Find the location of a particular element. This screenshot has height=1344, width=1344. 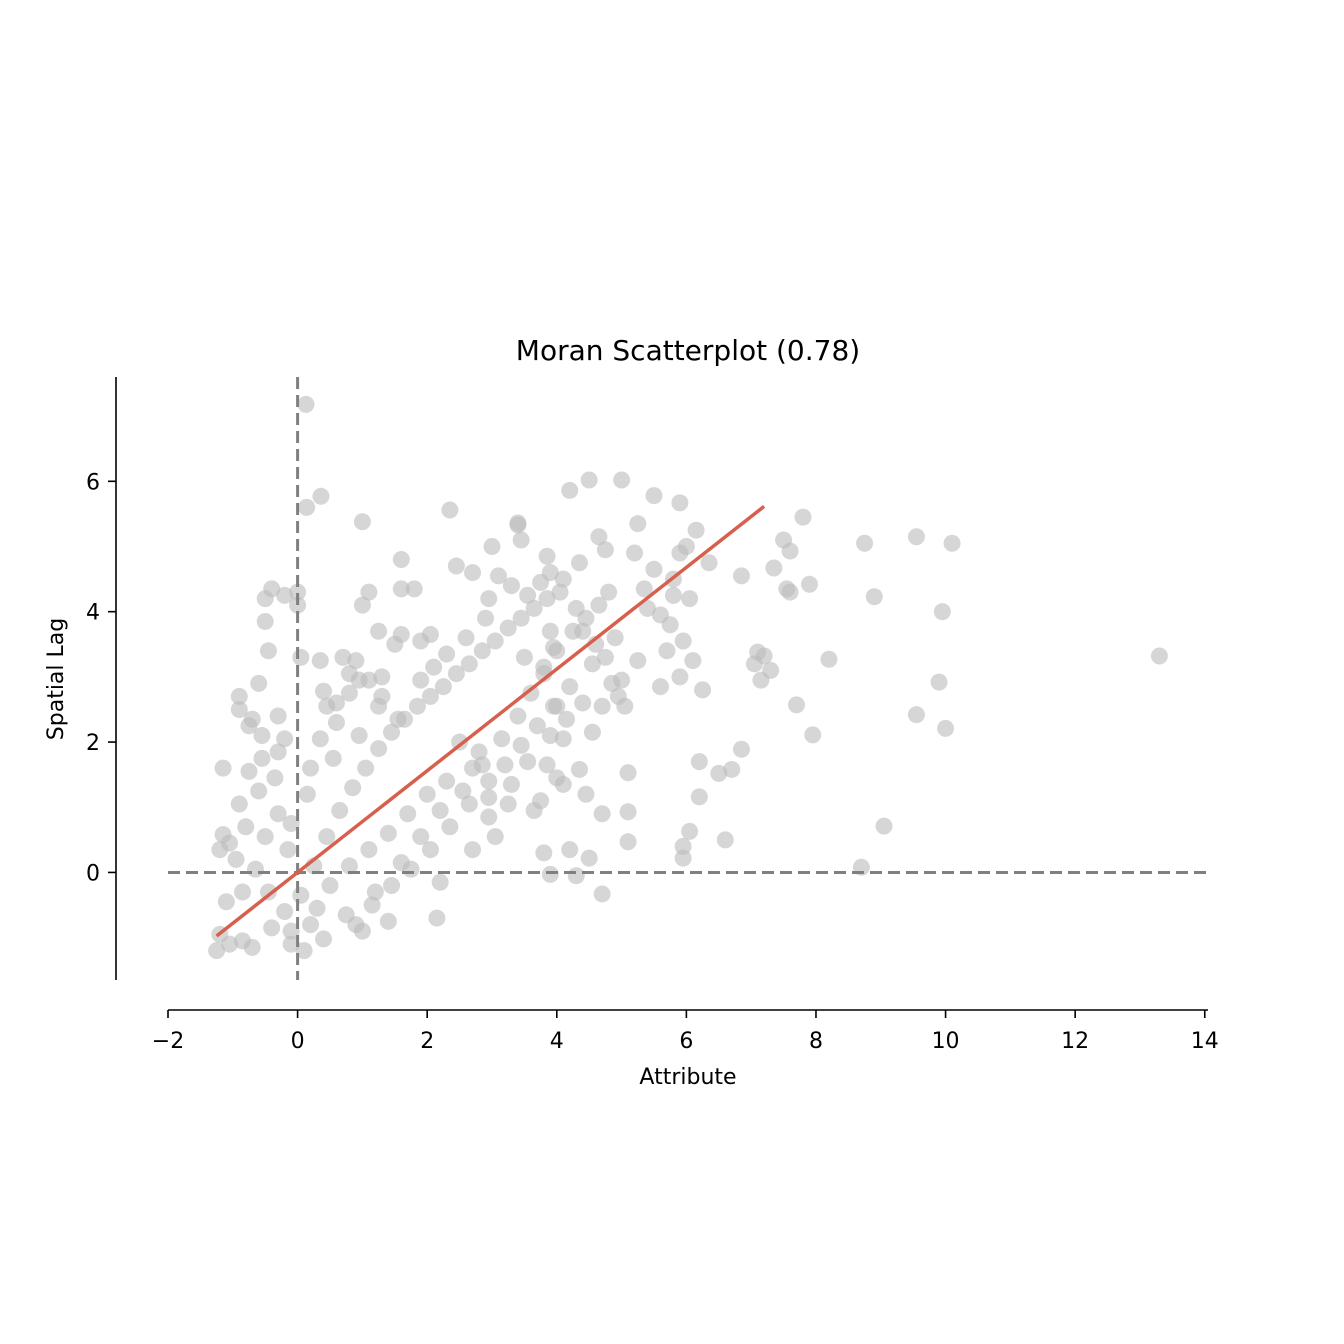

y-tick-label: 4 is located at coordinates (93, 613).